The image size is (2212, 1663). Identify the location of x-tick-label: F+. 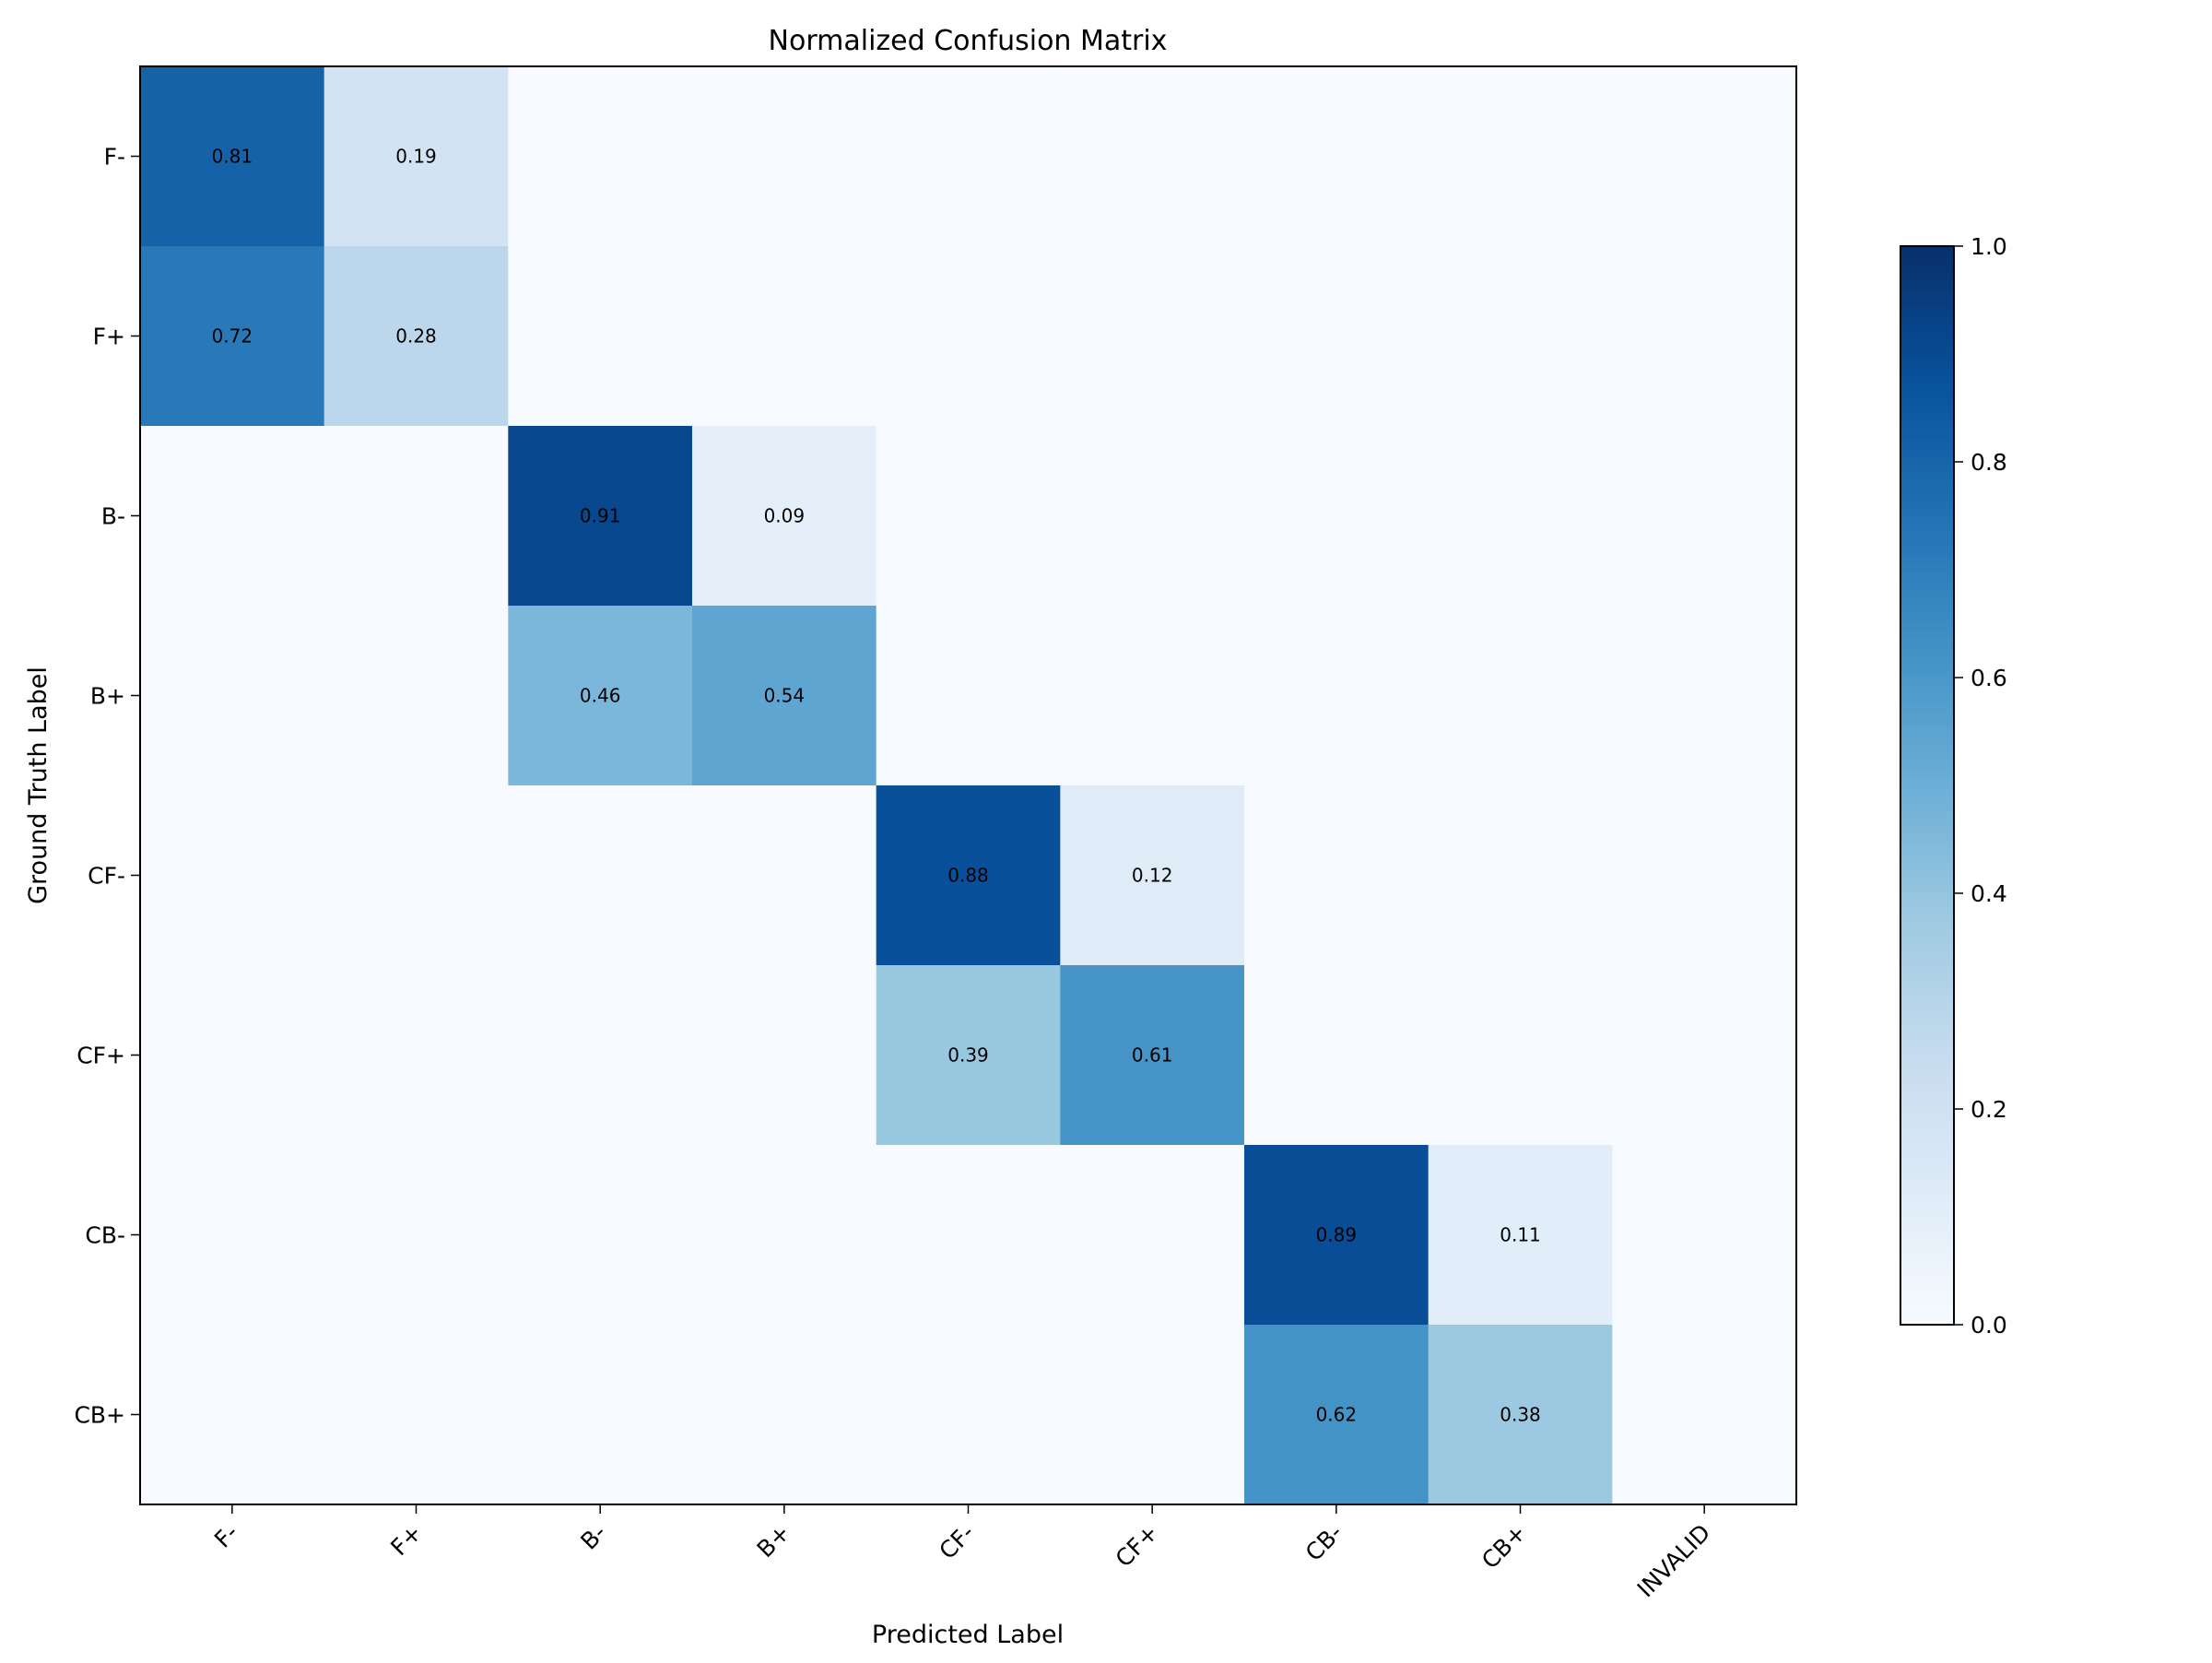
(406, 1540).